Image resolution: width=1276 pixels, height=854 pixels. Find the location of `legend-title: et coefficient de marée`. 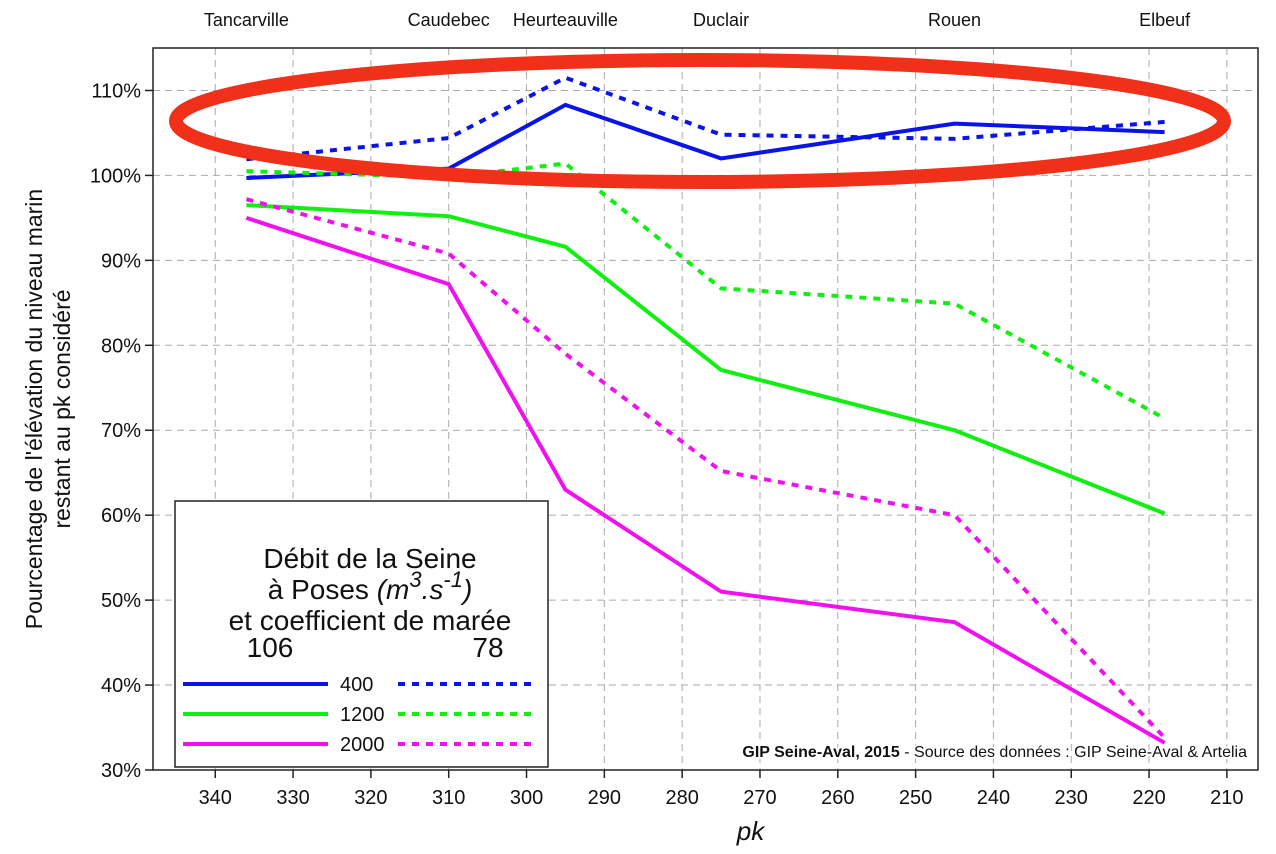

legend-title: et coefficient de marée is located at coordinates (370, 620).